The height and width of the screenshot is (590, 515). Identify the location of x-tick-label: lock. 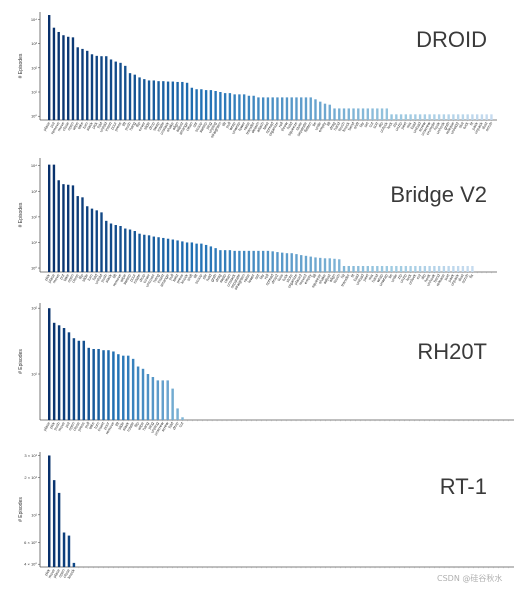
(390, 125).